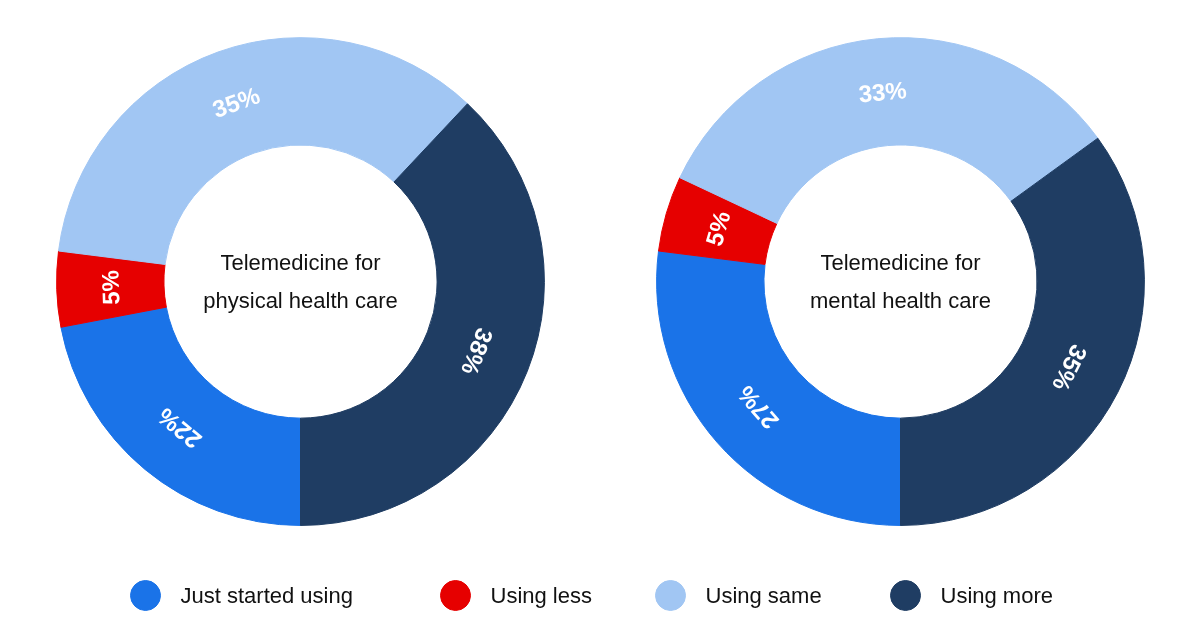  Describe the element at coordinates (300, 281) in the screenshot. I see `text: Telemedicine for physical health care` at that location.